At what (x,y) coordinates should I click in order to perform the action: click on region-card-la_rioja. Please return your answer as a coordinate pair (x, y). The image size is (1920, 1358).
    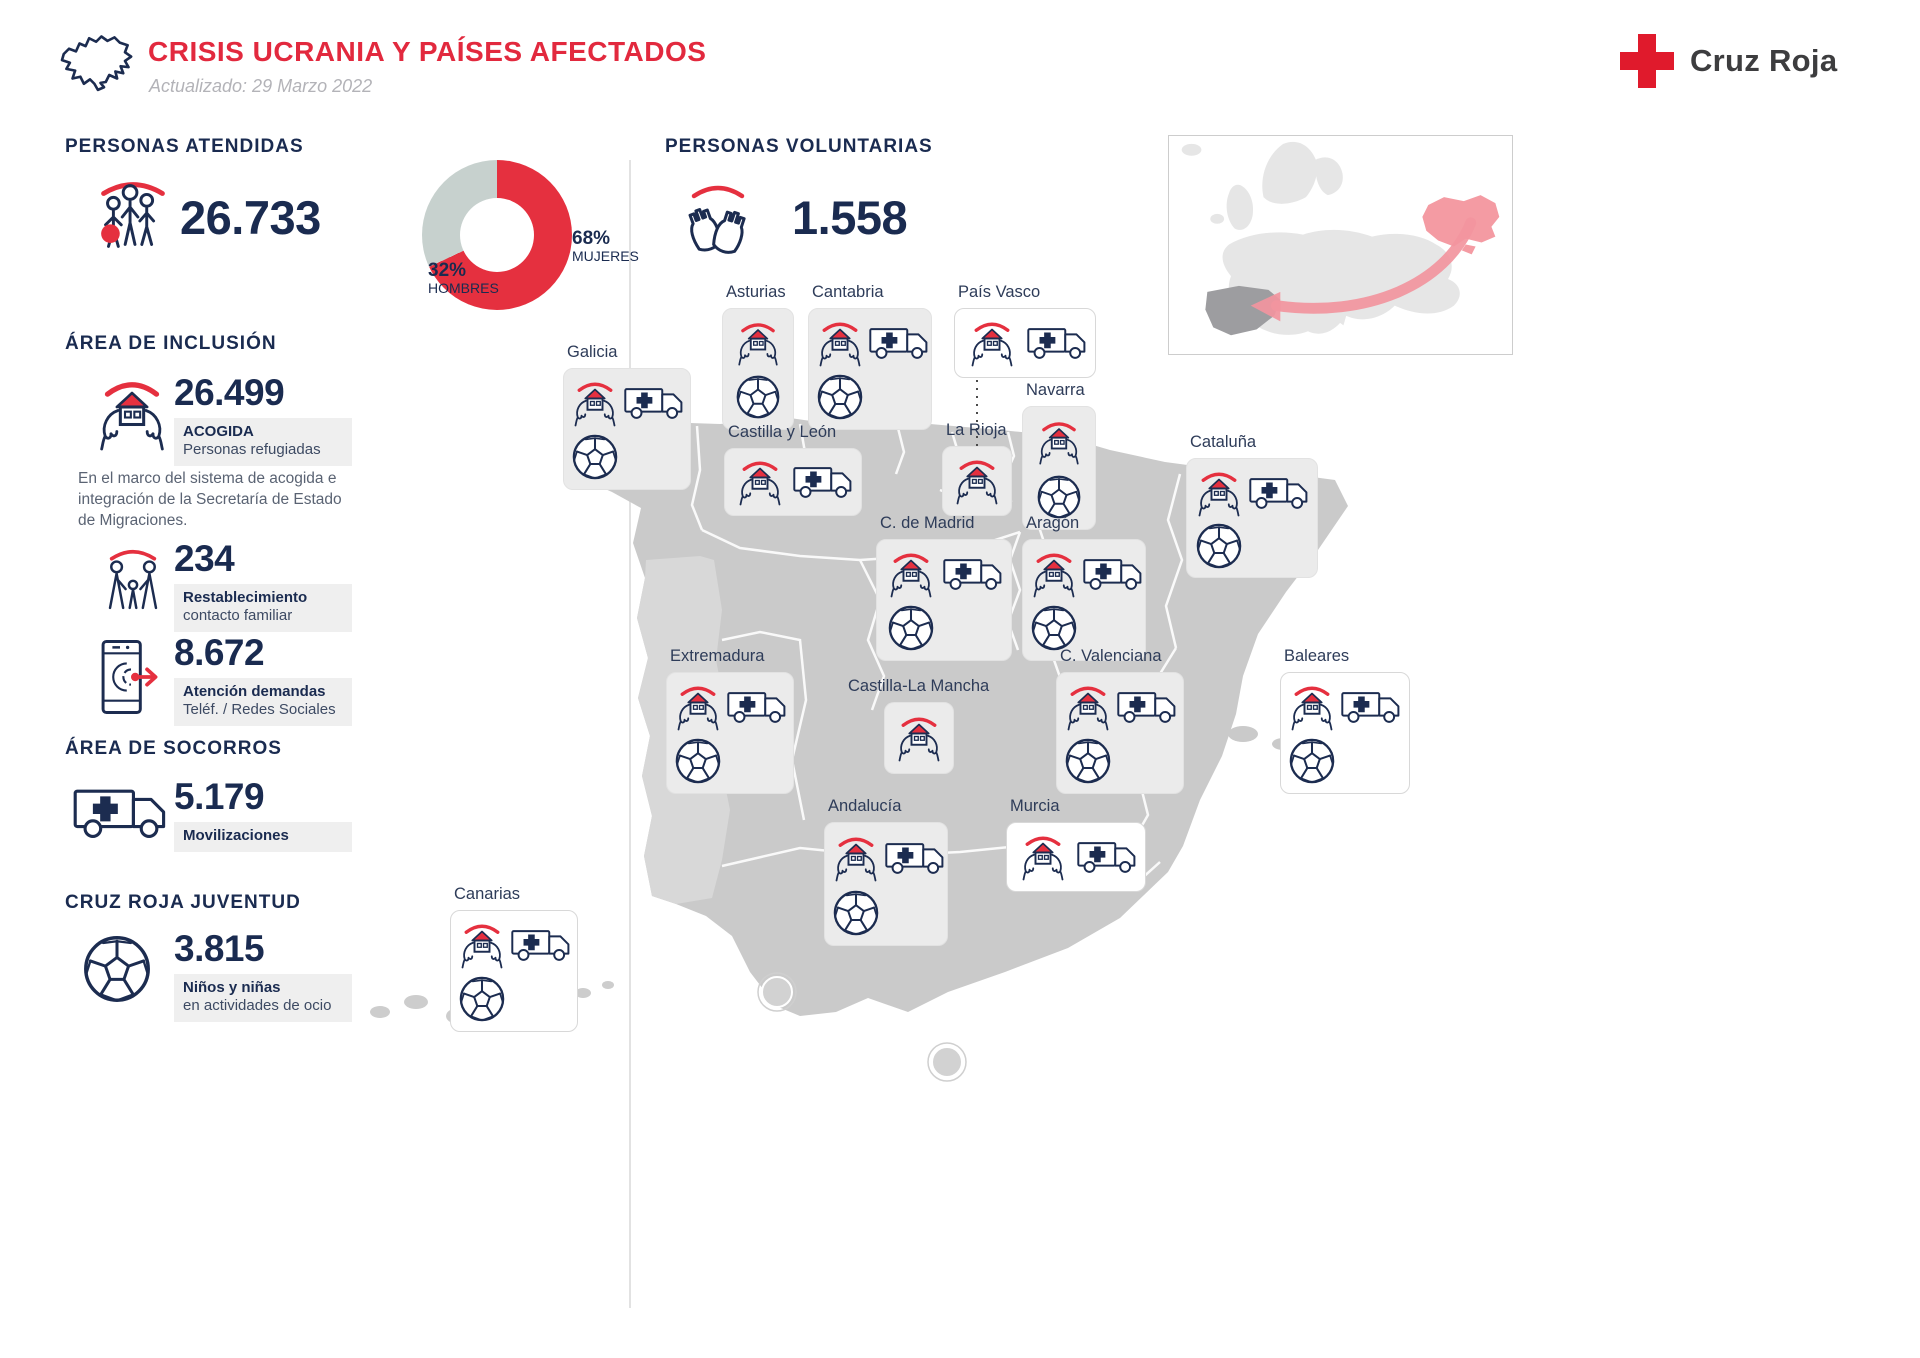
    Looking at the image, I should click on (977, 481).